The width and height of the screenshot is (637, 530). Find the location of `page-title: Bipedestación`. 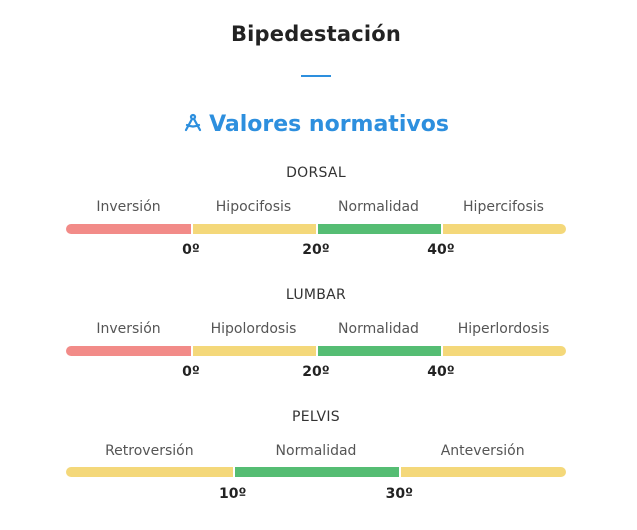

page-title: Bipedestación is located at coordinates (316, 34).